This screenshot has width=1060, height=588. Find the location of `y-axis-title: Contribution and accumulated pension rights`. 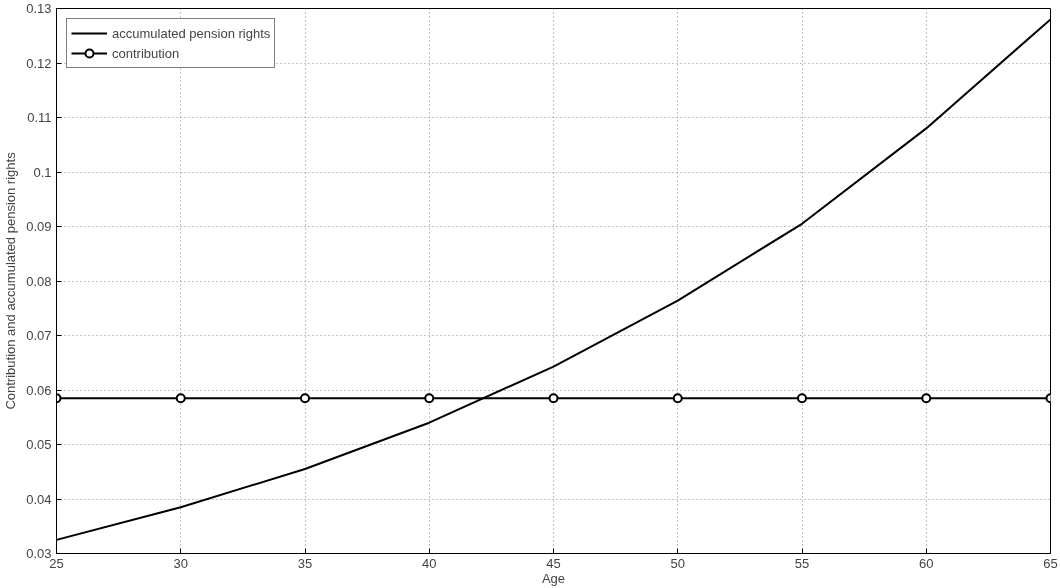

y-axis-title: Contribution and accumulated pension rights is located at coordinates (11, 280).